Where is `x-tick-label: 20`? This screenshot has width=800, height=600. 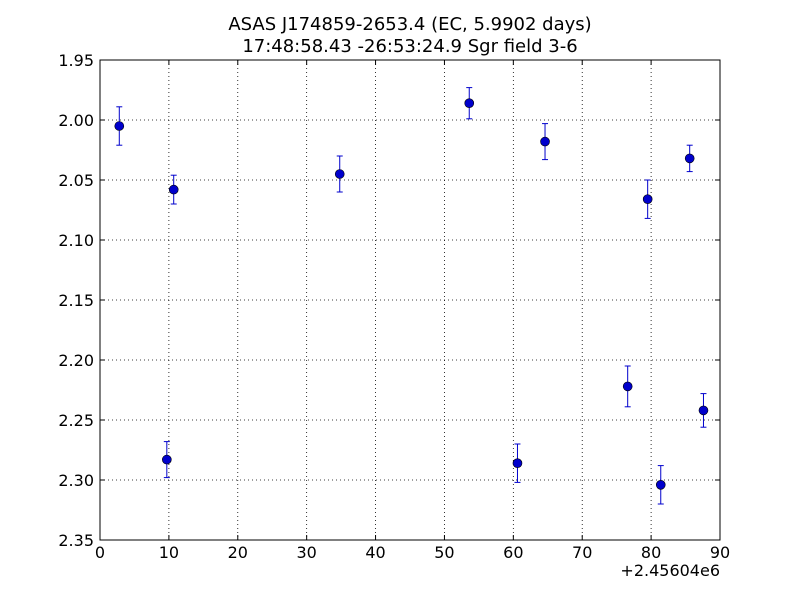
x-tick-label: 20 is located at coordinates (238, 552).